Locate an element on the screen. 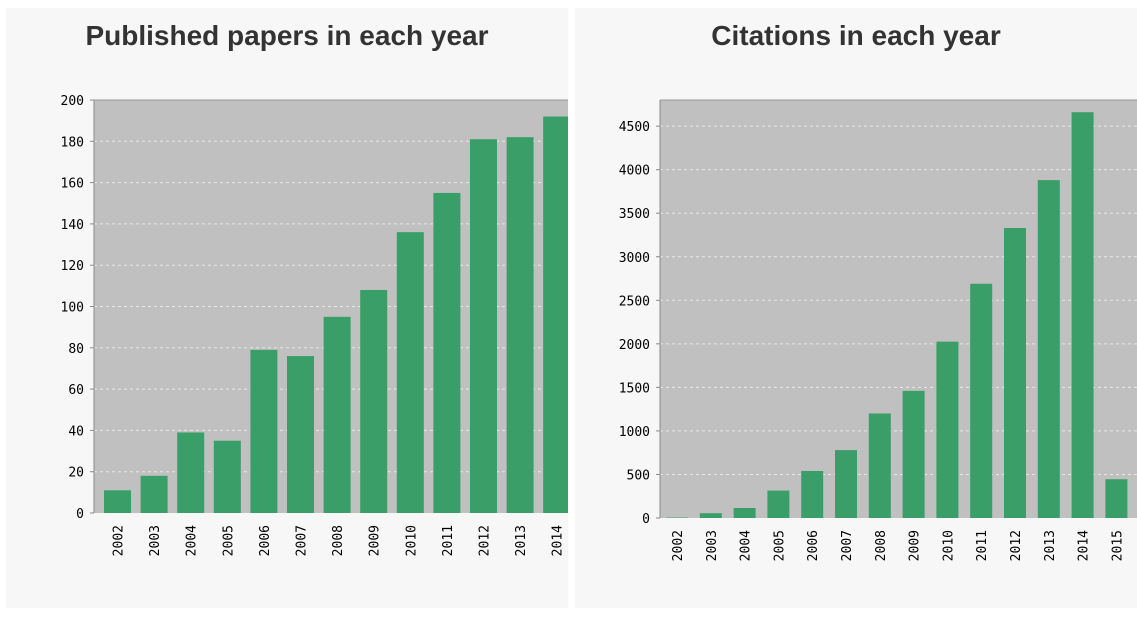 The image size is (1137, 617). papers-bar-2003 is located at coordinates (154, 494).